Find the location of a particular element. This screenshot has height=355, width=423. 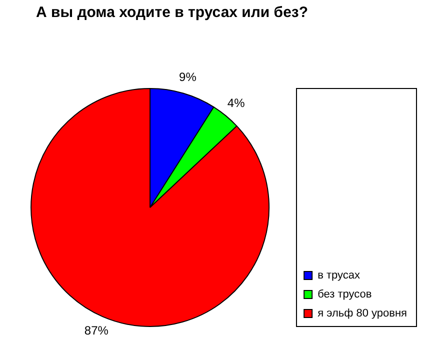

data-label: 87% is located at coordinates (96, 331).